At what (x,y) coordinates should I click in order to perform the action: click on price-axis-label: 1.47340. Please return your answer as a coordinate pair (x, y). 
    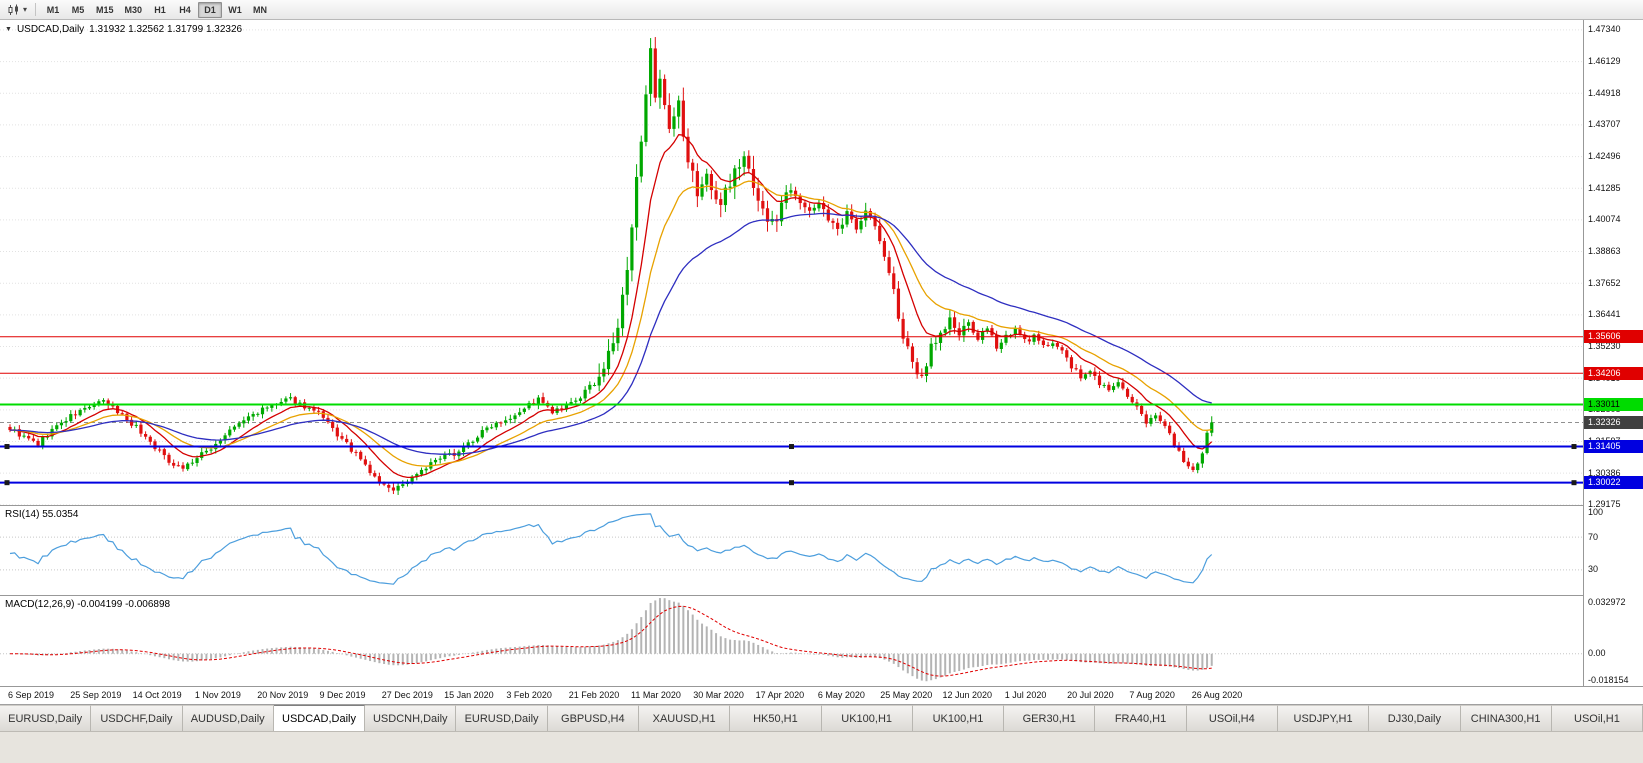
    Looking at the image, I should click on (1604, 29).